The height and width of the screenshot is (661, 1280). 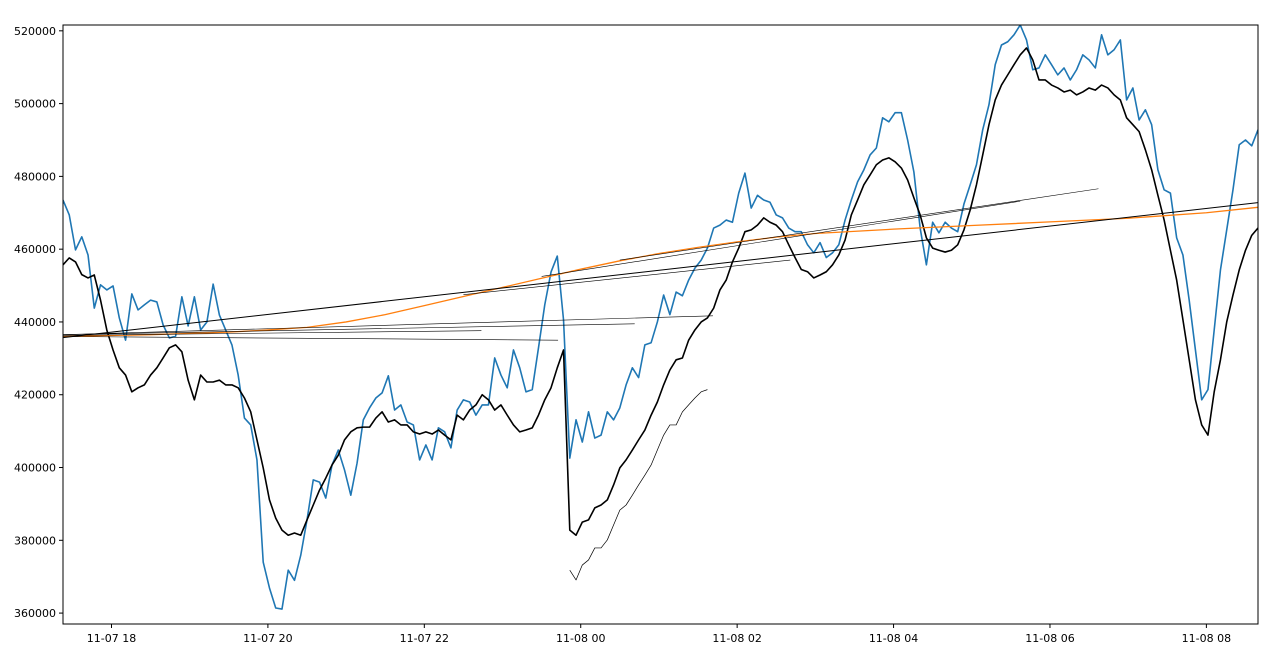 What do you see at coordinates (424, 638) in the screenshot?
I see `x-tick-label: 11-07 22` at bounding box center [424, 638].